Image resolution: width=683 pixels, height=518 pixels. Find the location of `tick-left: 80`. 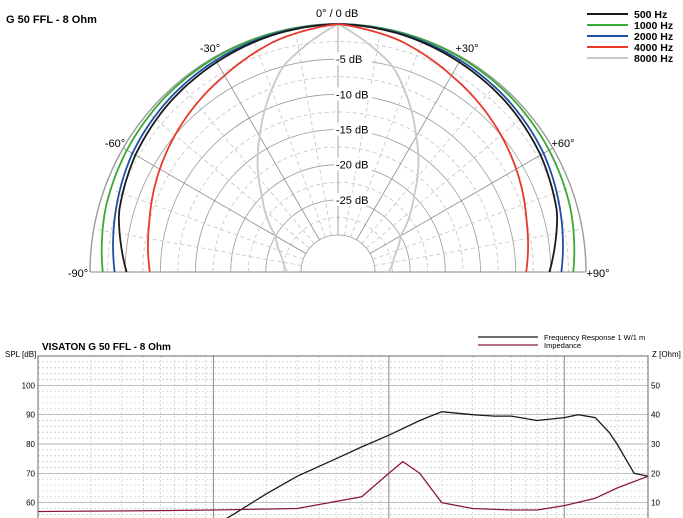

tick-left: 80 is located at coordinates (30, 444).